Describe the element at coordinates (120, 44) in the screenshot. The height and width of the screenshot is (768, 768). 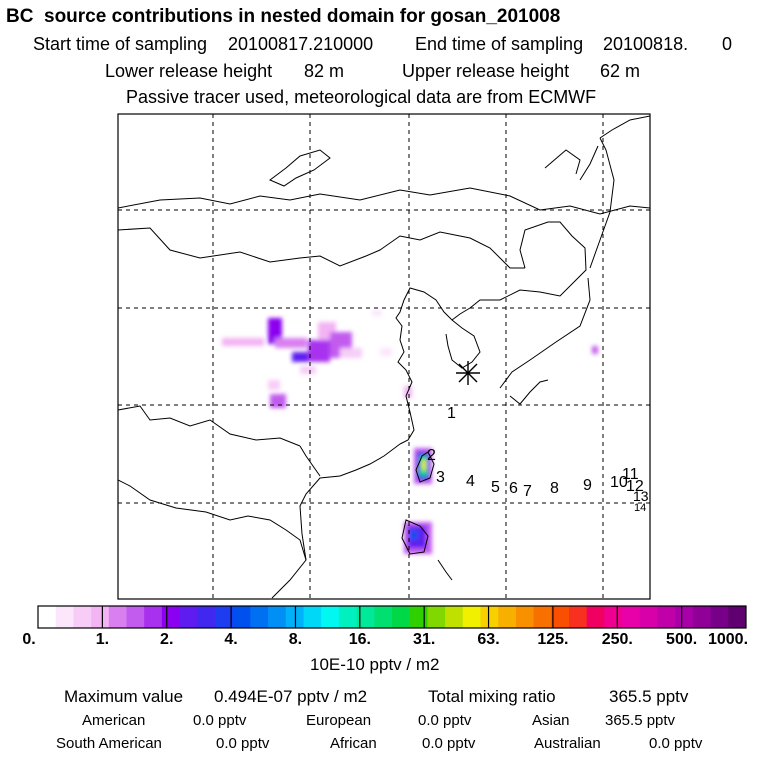
I see `start-time-label: Start time of sampling` at that location.